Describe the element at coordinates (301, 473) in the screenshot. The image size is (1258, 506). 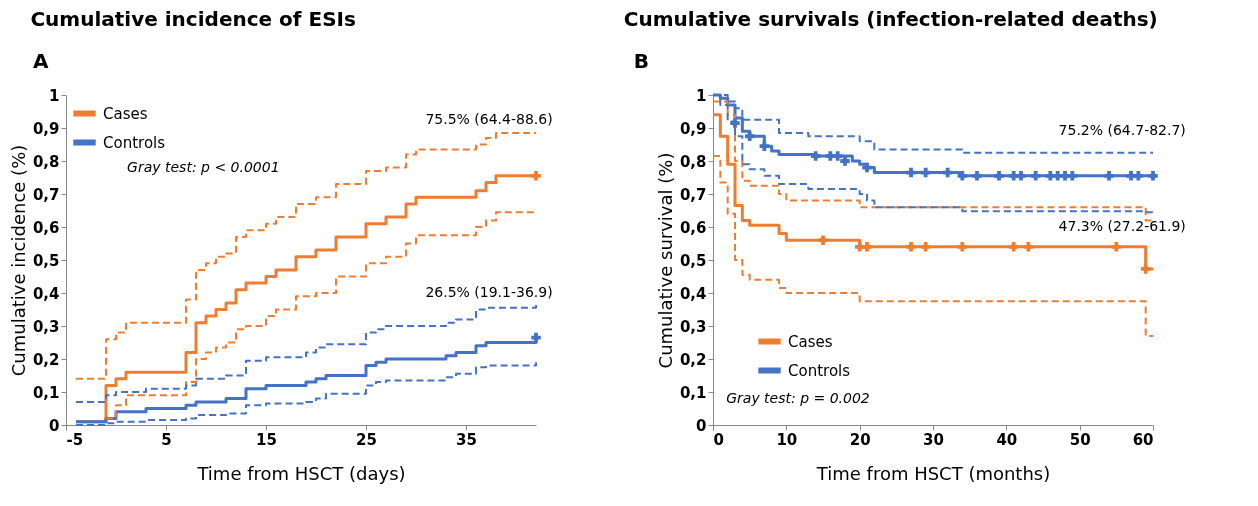
I see `x-axis-title: Time from HSCT (days)` at that location.